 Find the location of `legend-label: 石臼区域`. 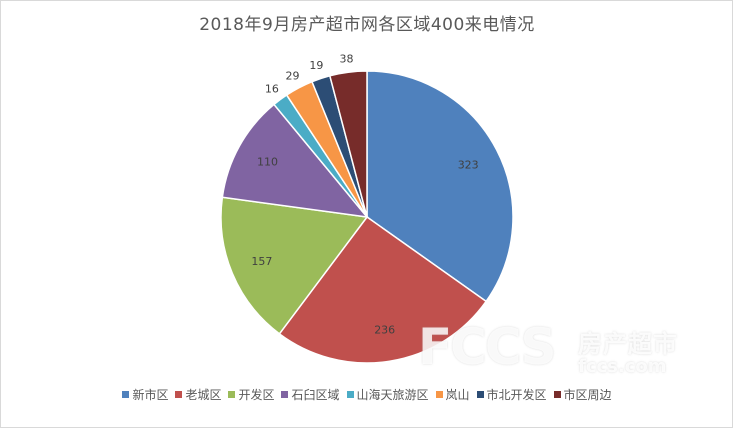

legend-label: 石臼区域 is located at coordinates (315, 395).